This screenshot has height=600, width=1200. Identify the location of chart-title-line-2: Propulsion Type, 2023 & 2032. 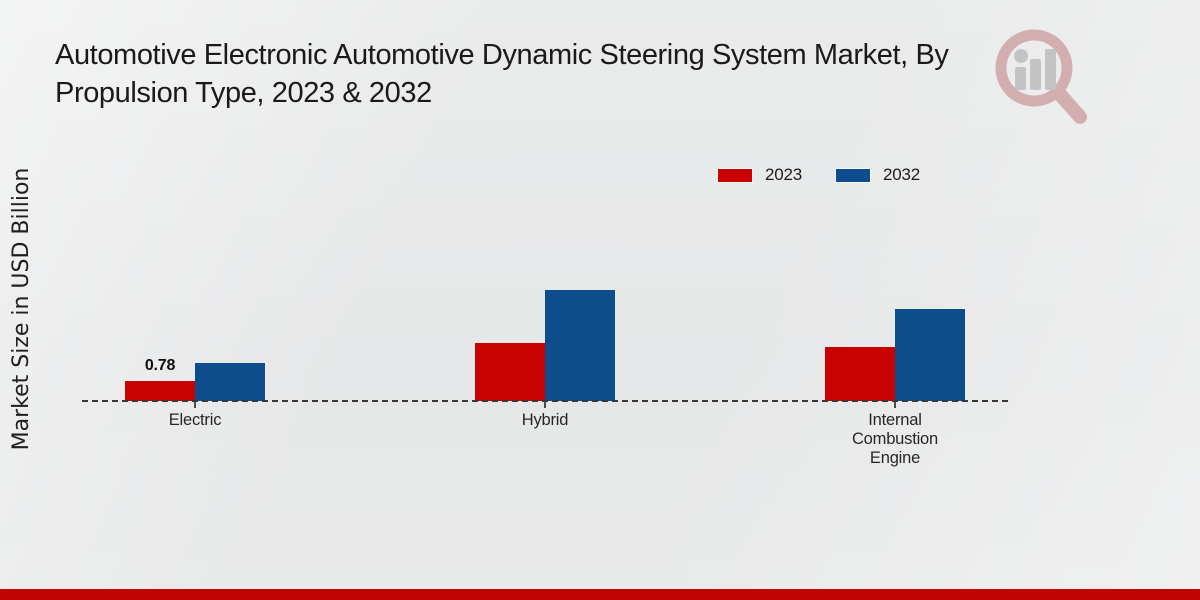
(243, 93).